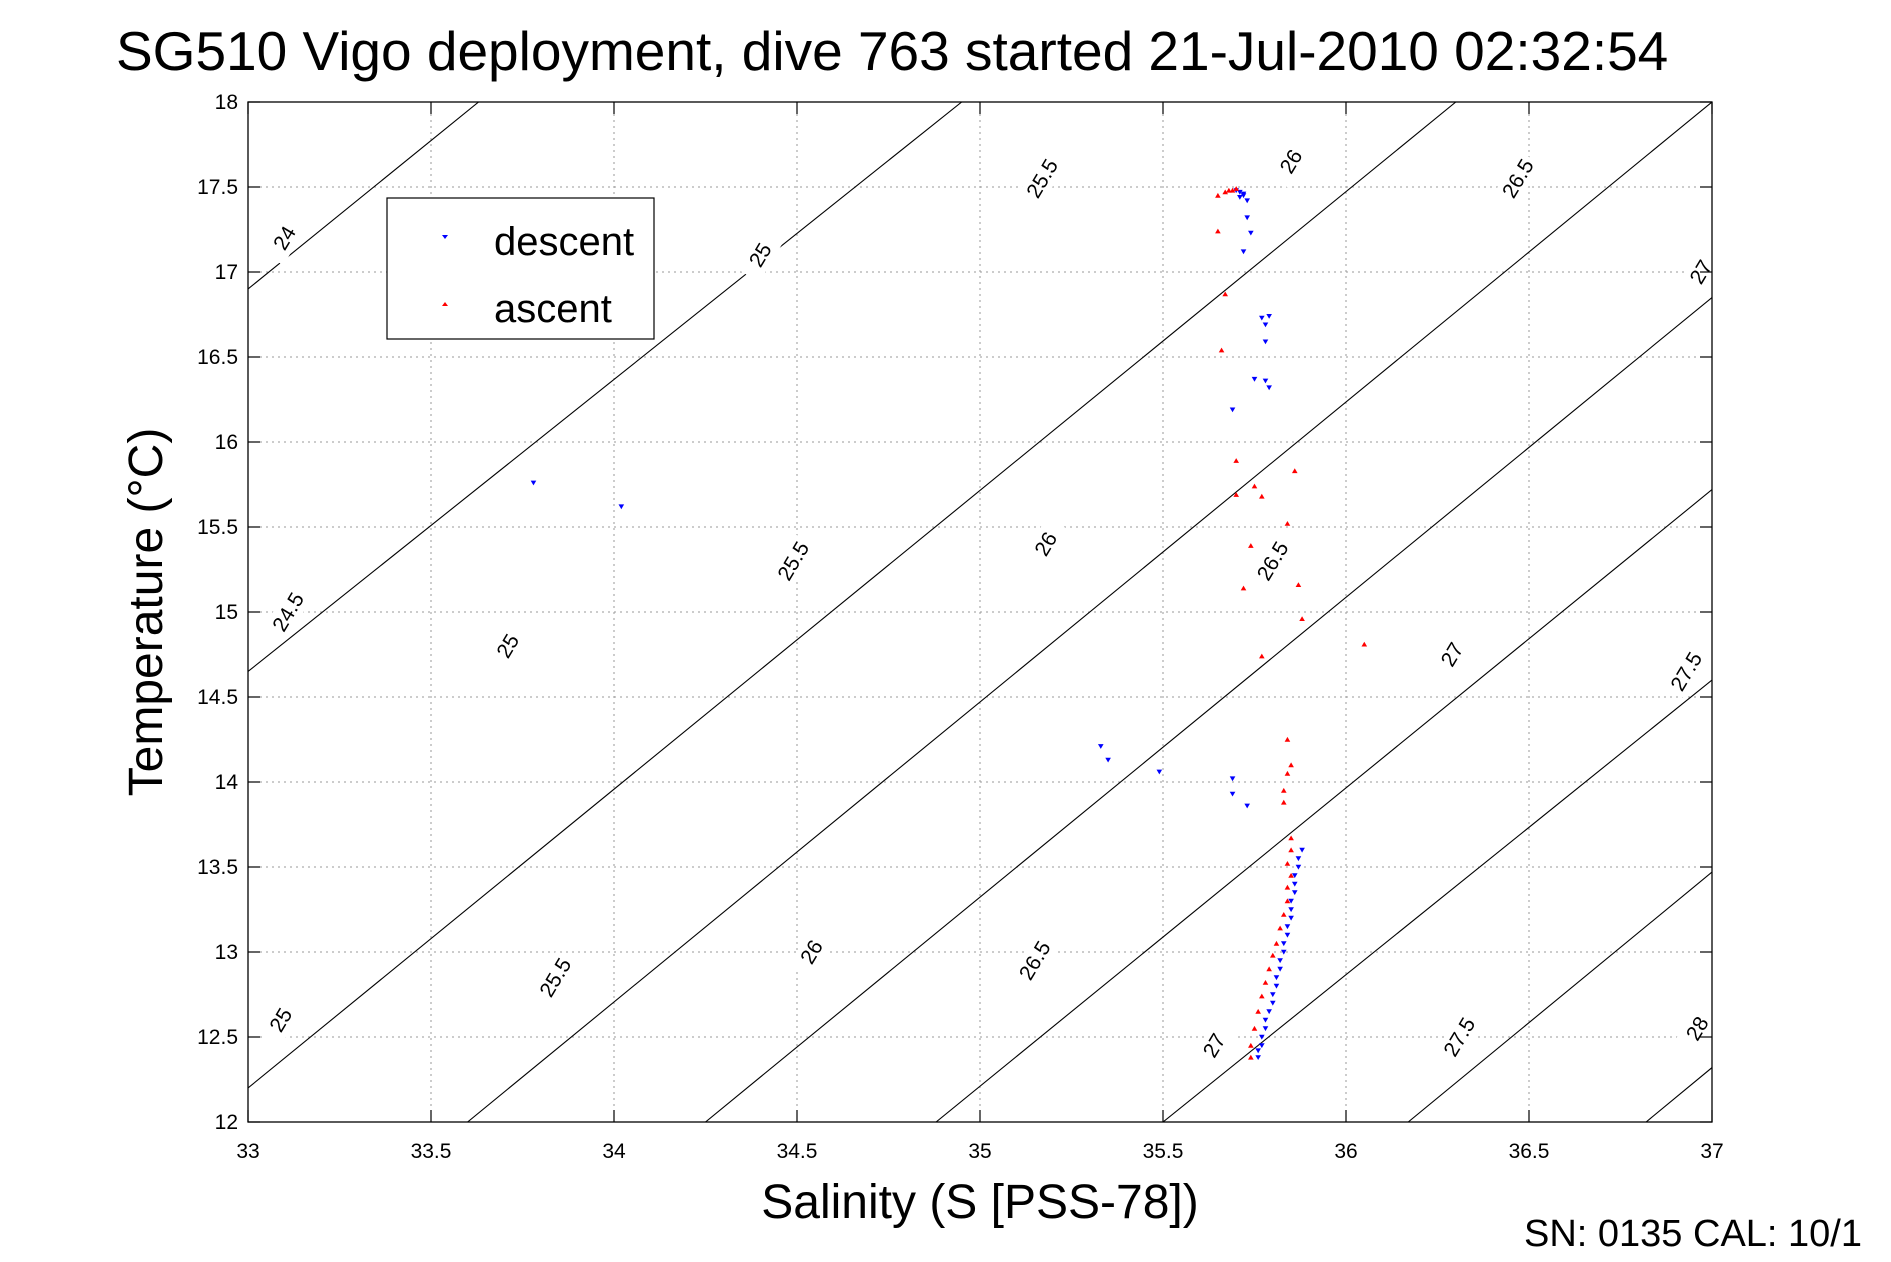 Image resolution: width=1891 pixels, height=1262 pixels. What do you see at coordinates (1163, 1151) in the screenshot?
I see `x-tick-label: 35.5` at bounding box center [1163, 1151].